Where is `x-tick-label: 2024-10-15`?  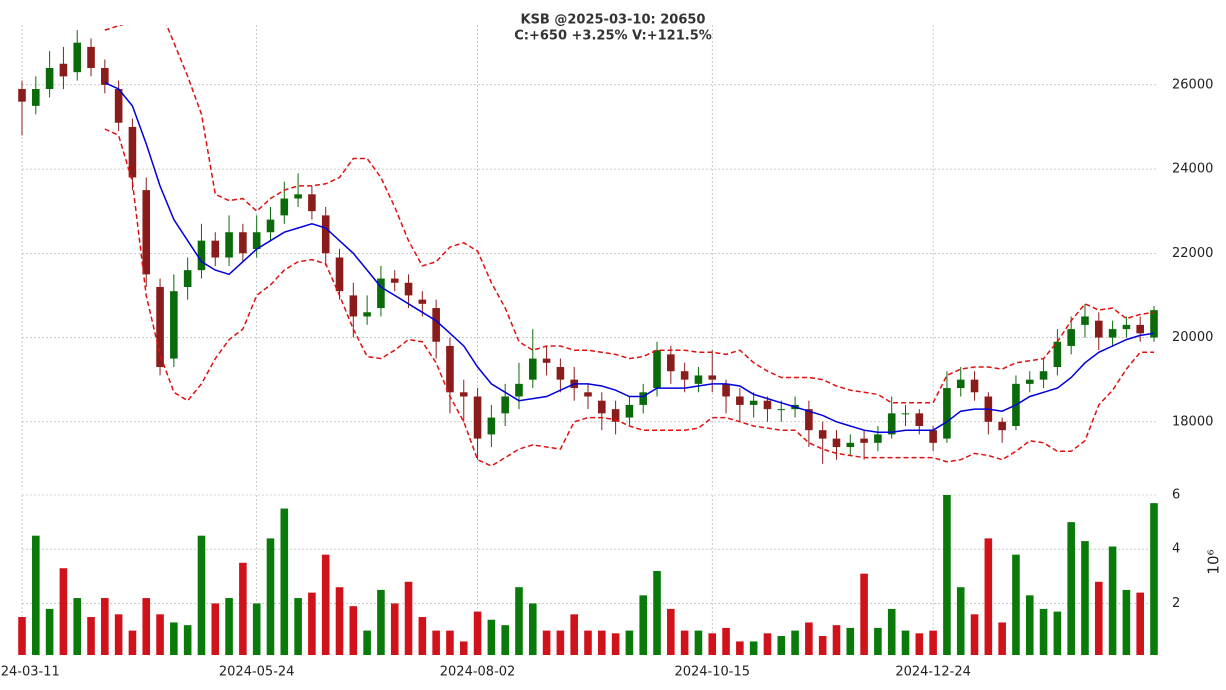
x-tick-label: 2024-10-15 is located at coordinates (712, 672).